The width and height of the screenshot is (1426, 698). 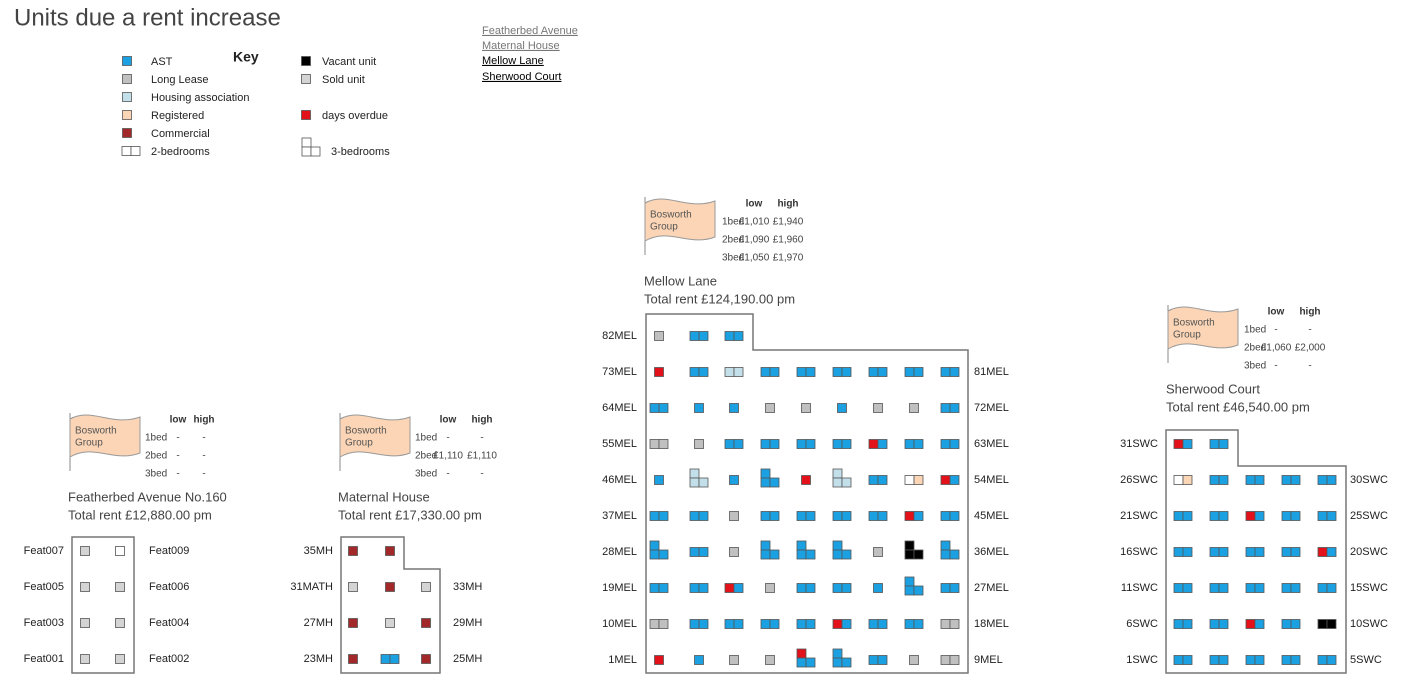 What do you see at coordinates (1310, 348) in the screenshot?
I see `table-cell: £2,000` at bounding box center [1310, 348].